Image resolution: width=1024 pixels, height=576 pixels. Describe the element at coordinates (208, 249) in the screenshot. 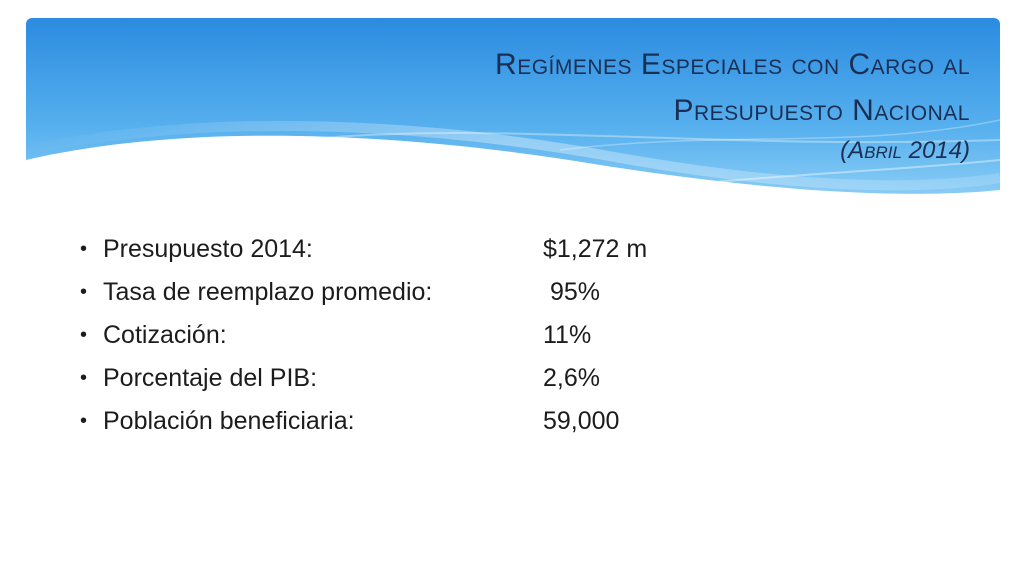

I see `item-label: Presupuesto 2014:` at that location.